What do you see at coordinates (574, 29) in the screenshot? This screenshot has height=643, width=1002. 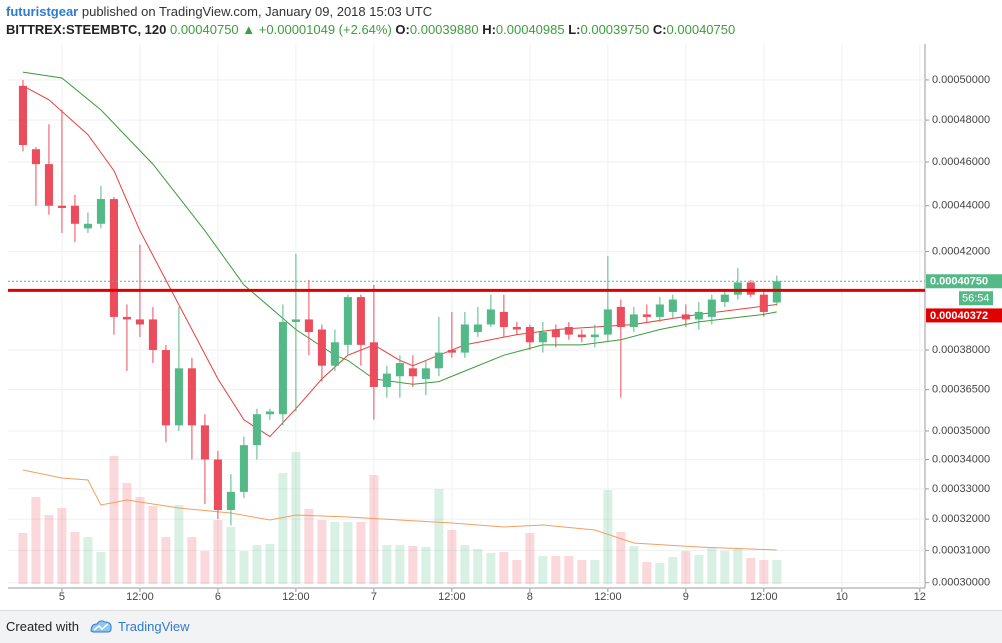 I see `l-label: L:` at bounding box center [574, 29].